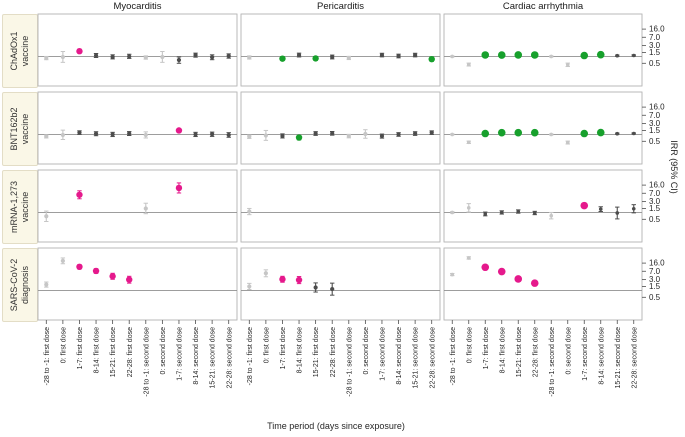 The width and height of the screenshot is (685, 437). I want to click on x-axis-tick-label: 22-28: second dose, so click(229, 358).